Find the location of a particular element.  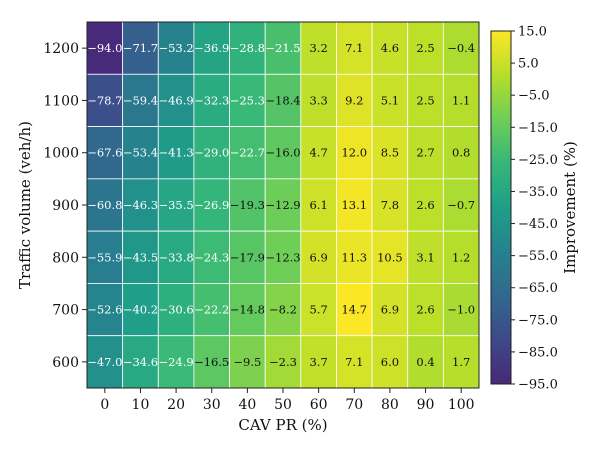

cell-value-label: −29.0 is located at coordinates (211, 153).